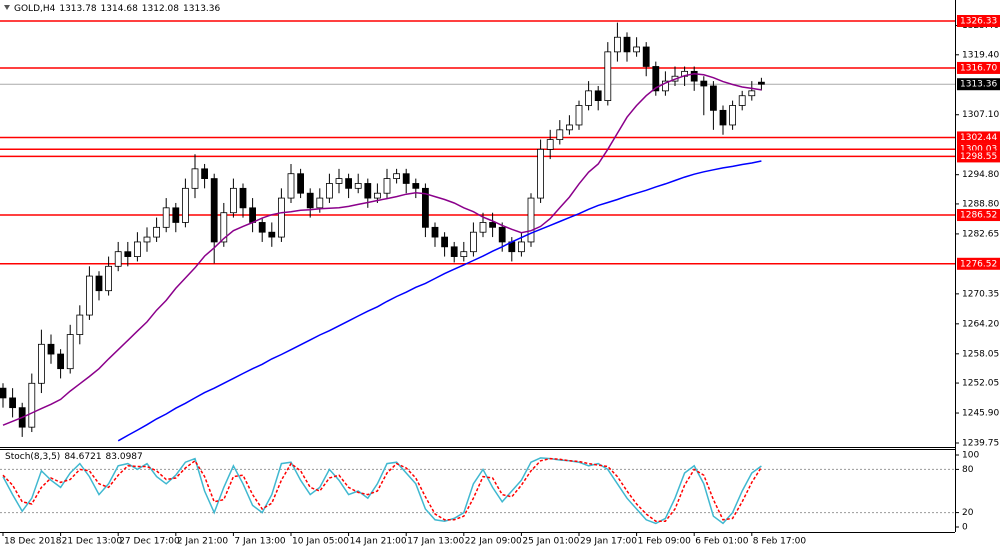 The image size is (1000, 550). I want to click on x-tick-label: 8 Feb 17:00, so click(780, 542).